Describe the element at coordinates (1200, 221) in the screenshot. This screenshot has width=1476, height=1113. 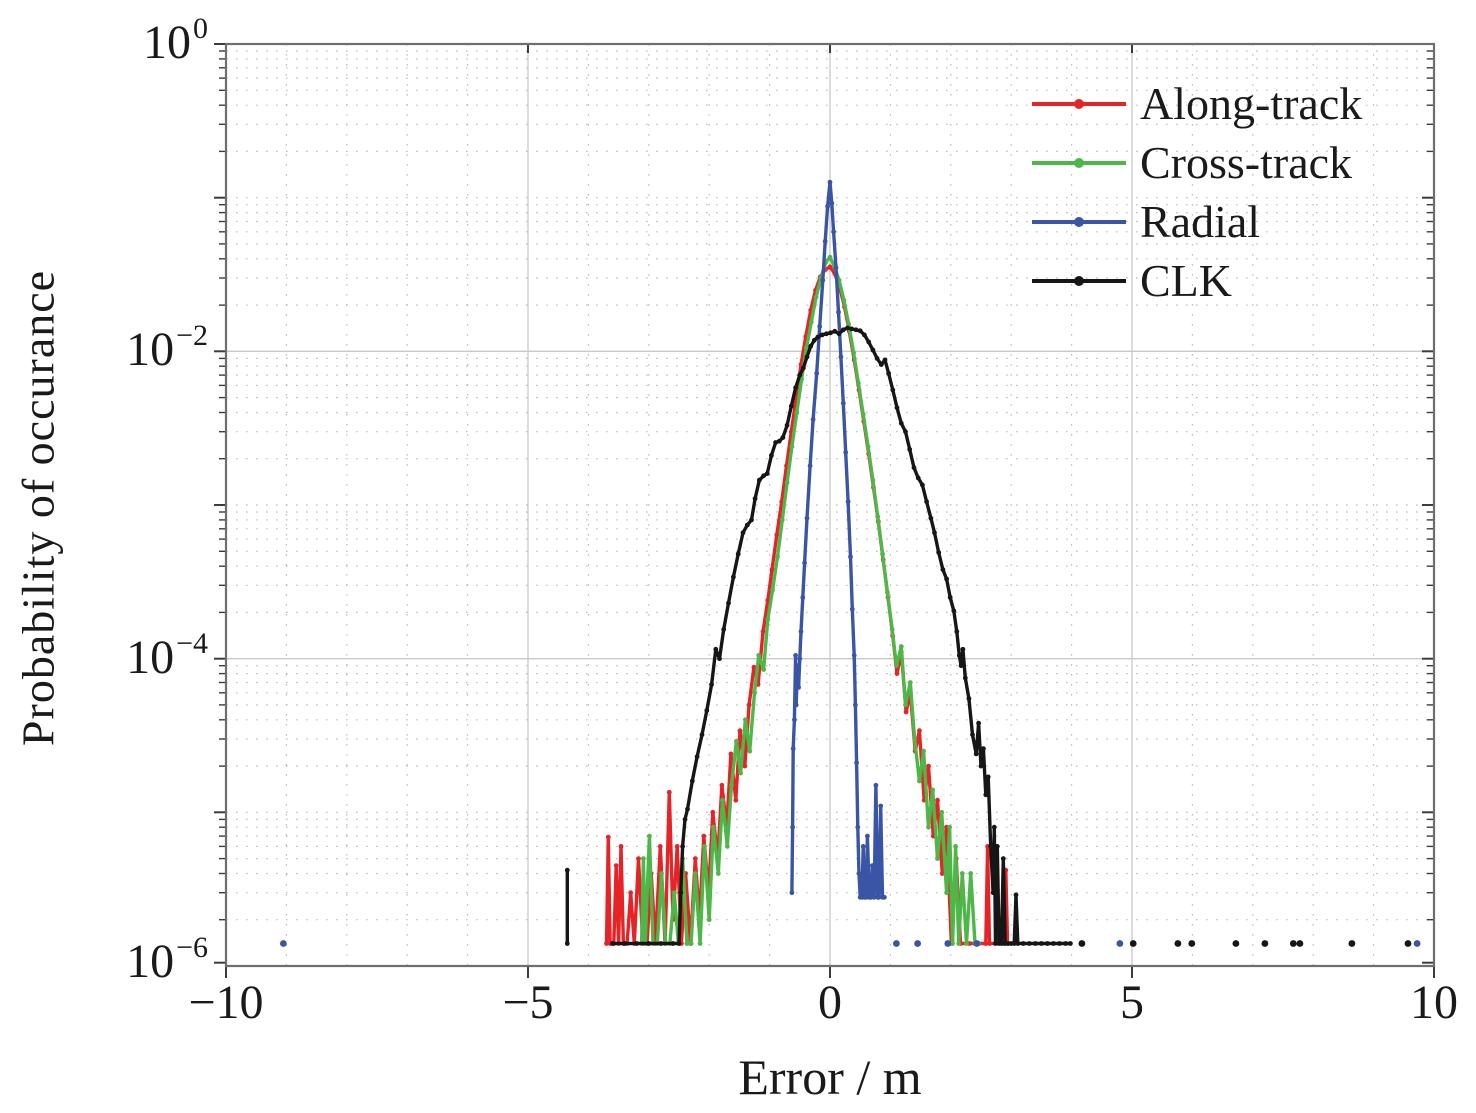
I see `legend-label: Radial` at that location.